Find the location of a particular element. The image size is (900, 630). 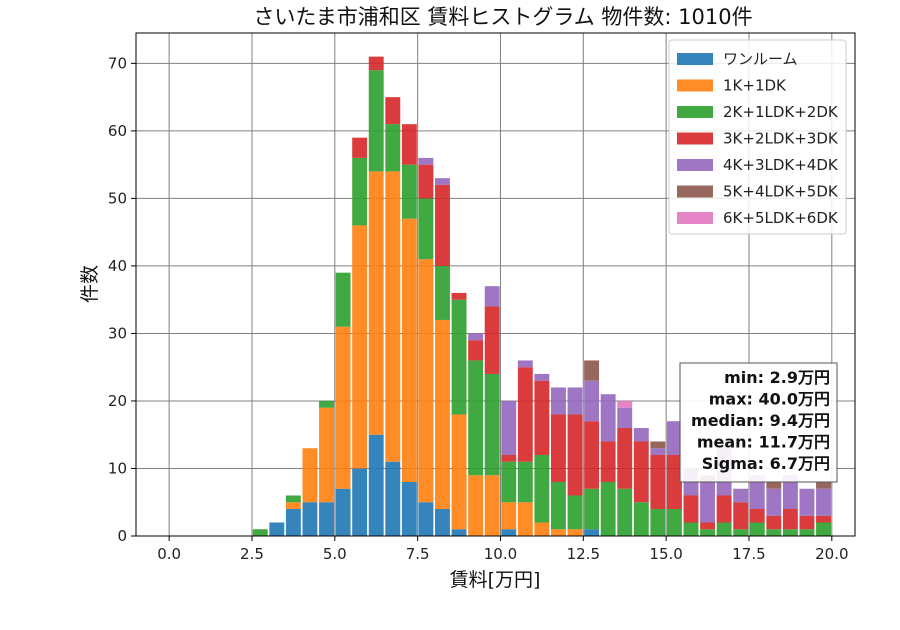

y-tick-label-7: 70 is located at coordinates (117, 63).